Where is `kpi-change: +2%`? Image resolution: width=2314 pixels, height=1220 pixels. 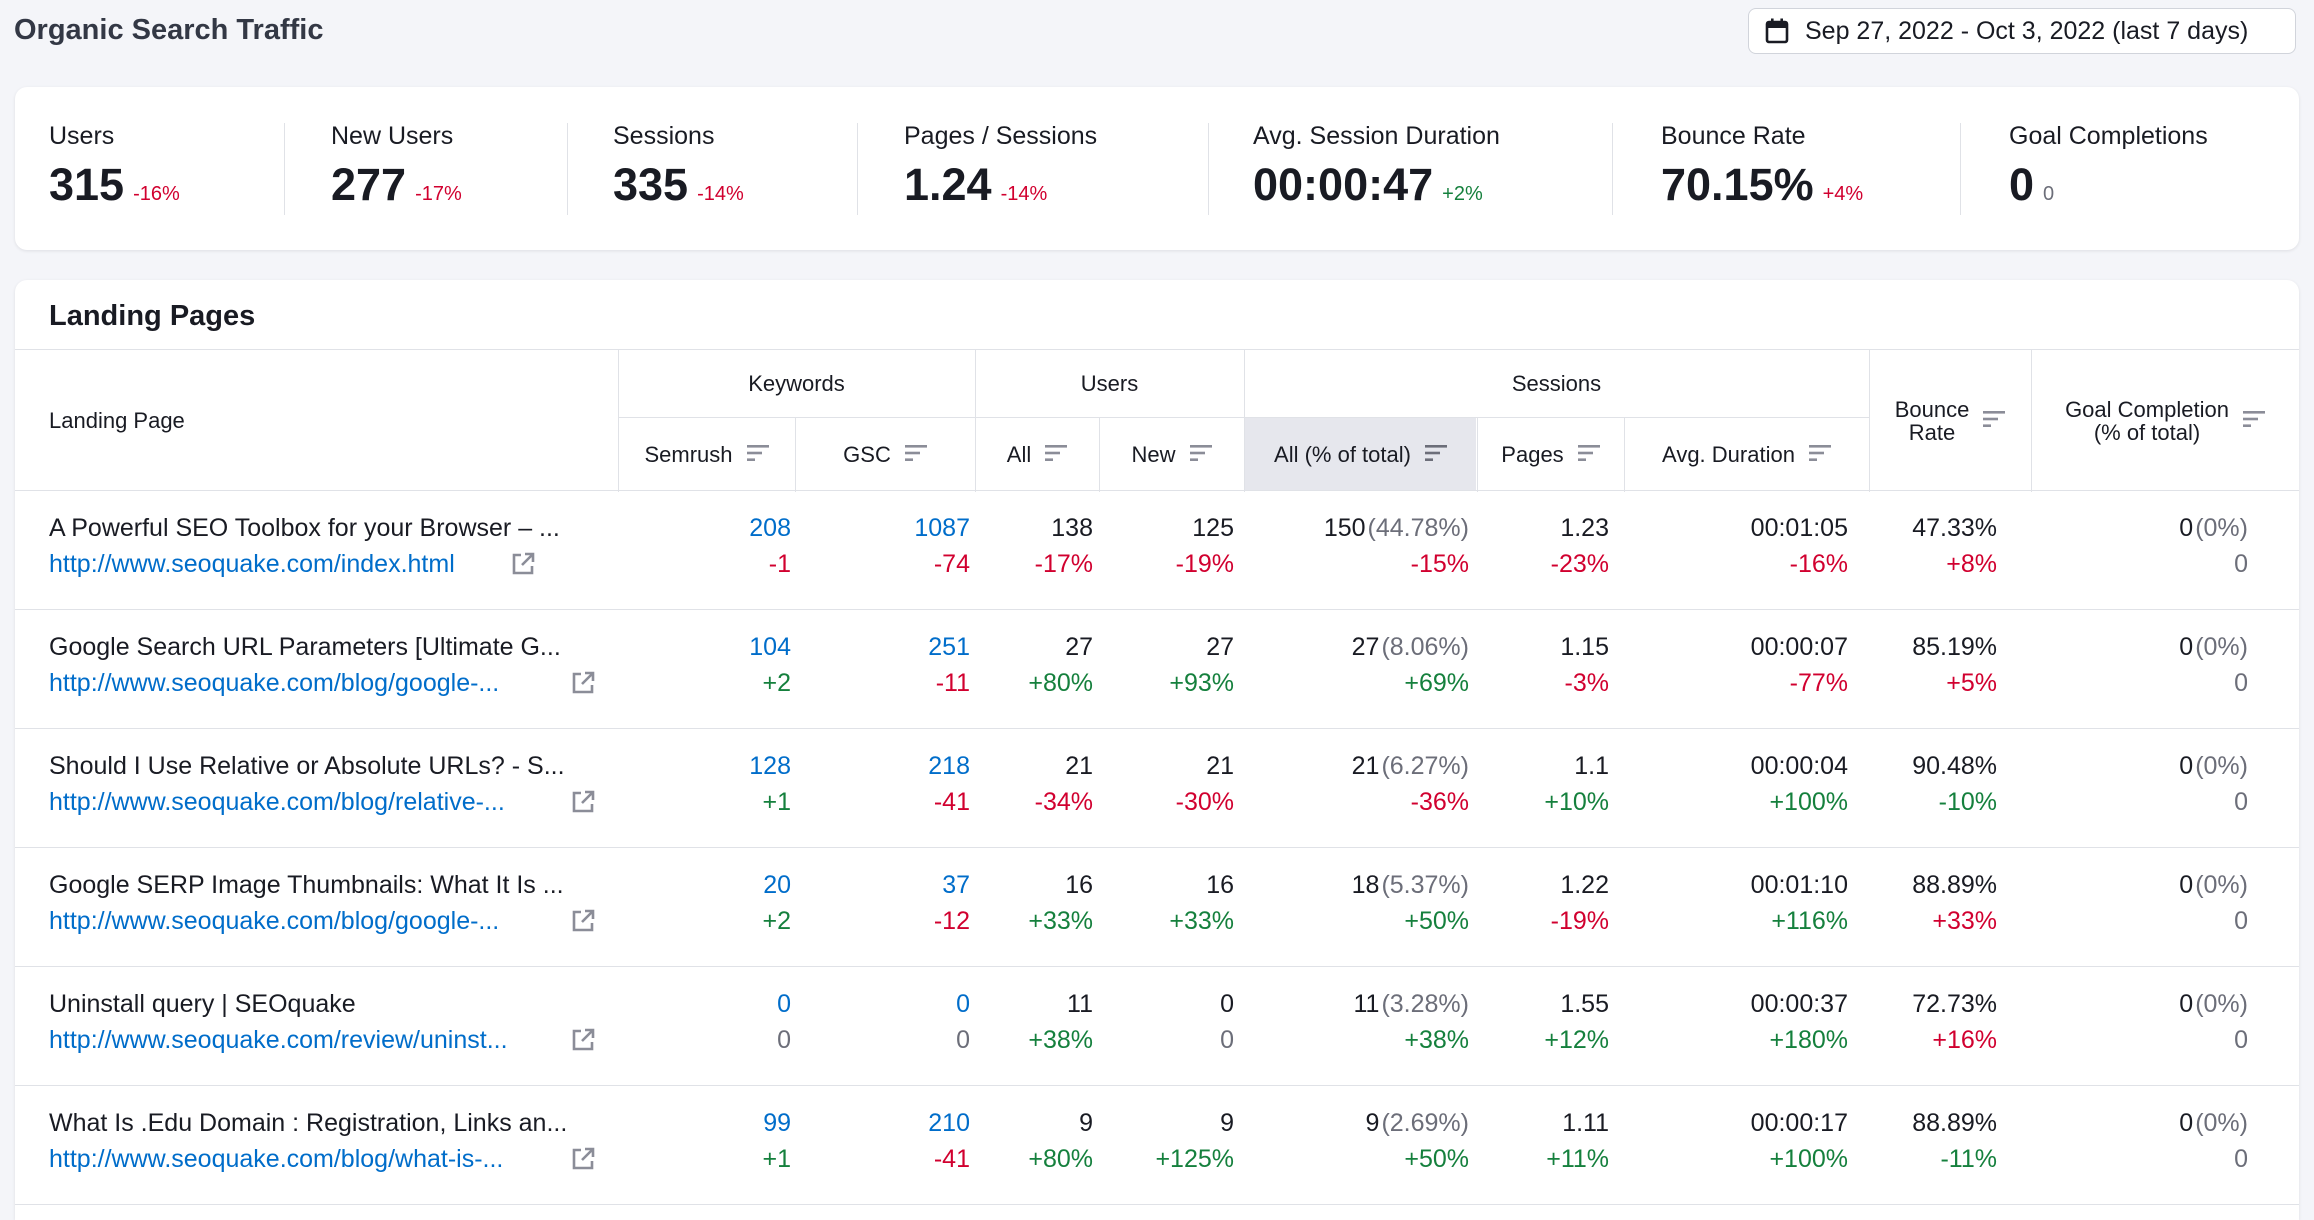 kpi-change: +2% is located at coordinates (1462, 194).